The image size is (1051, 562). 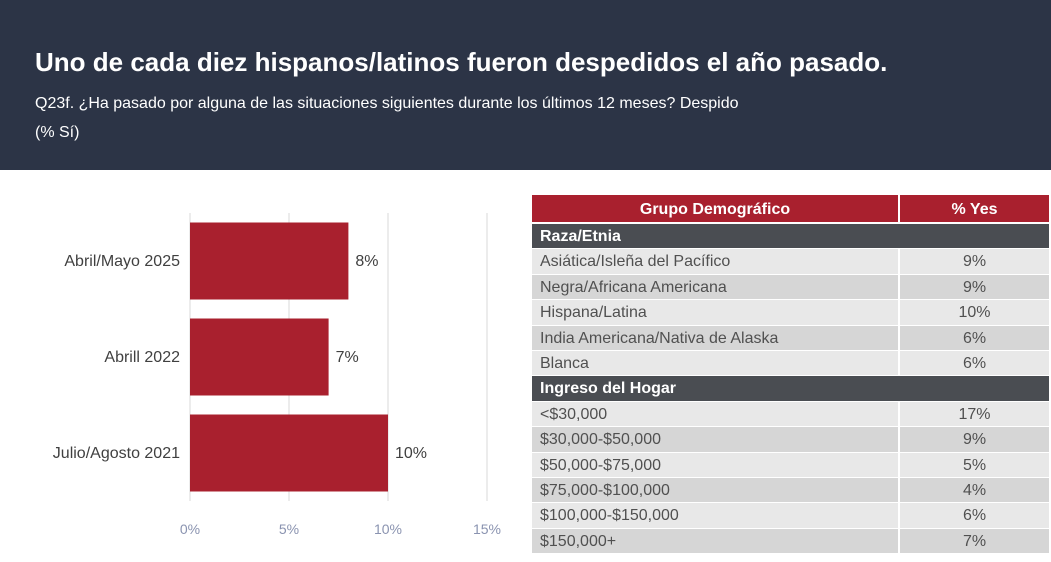 What do you see at coordinates (487, 529) in the screenshot?
I see `x-tick-label: 15%` at bounding box center [487, 529].